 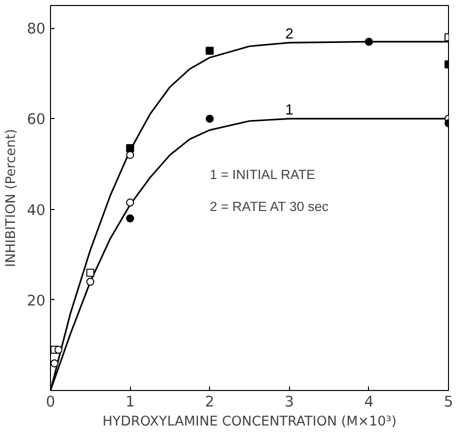 What do you see at coordinates (130, 402) in the screenshot?
I see `x-tick-label: 1` at bounding box center [130, 402].